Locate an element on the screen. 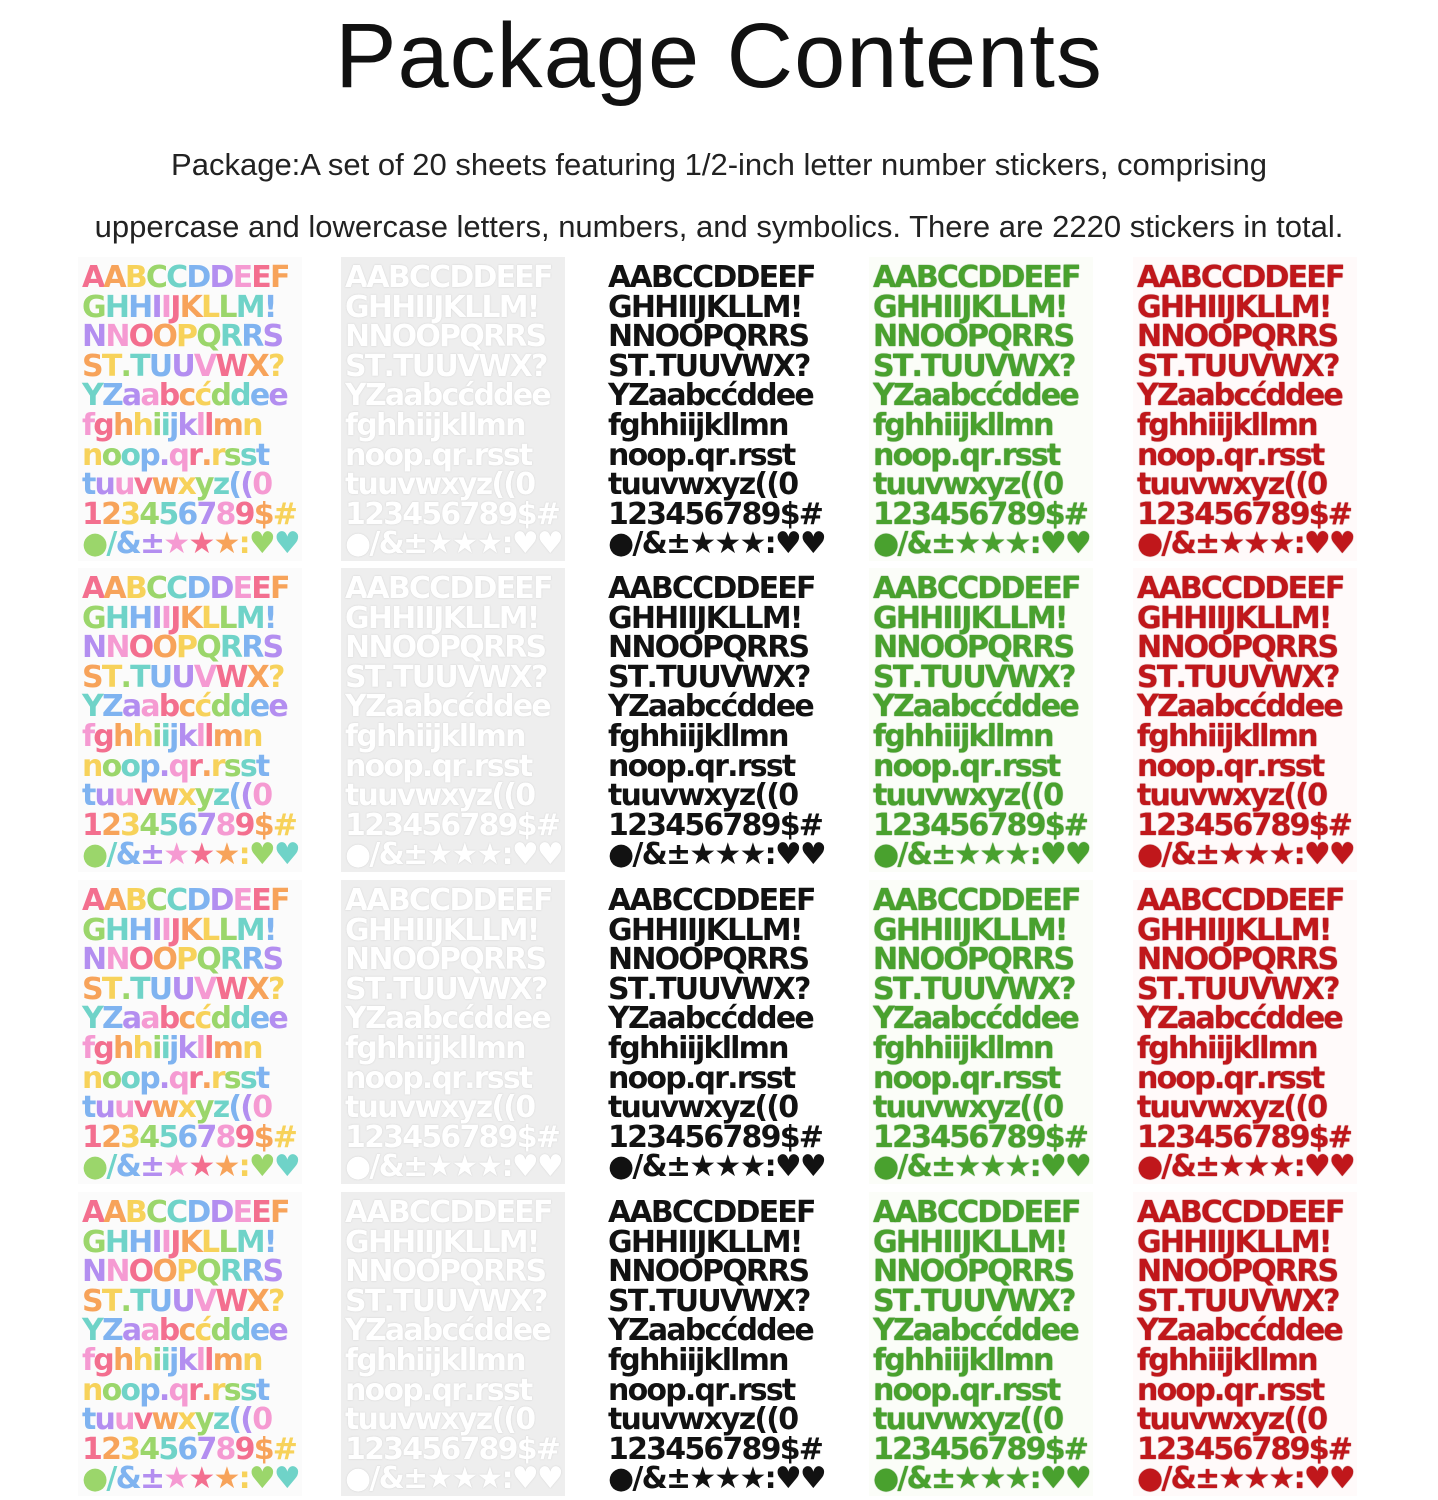 This screenshot has height=1500, width=1438. sticker-character: z is located at coordinates (221, 796).